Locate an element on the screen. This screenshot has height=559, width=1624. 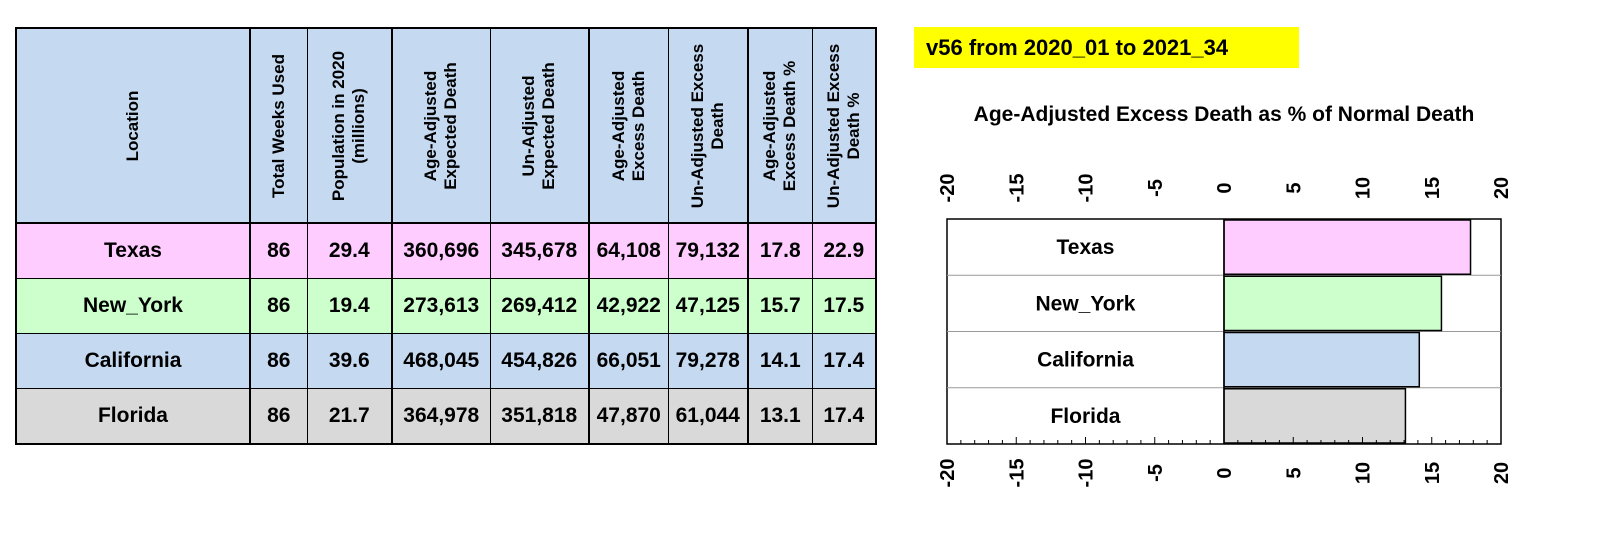
cell-ua-pct: 22.9 is located at coordinates (844, 250).